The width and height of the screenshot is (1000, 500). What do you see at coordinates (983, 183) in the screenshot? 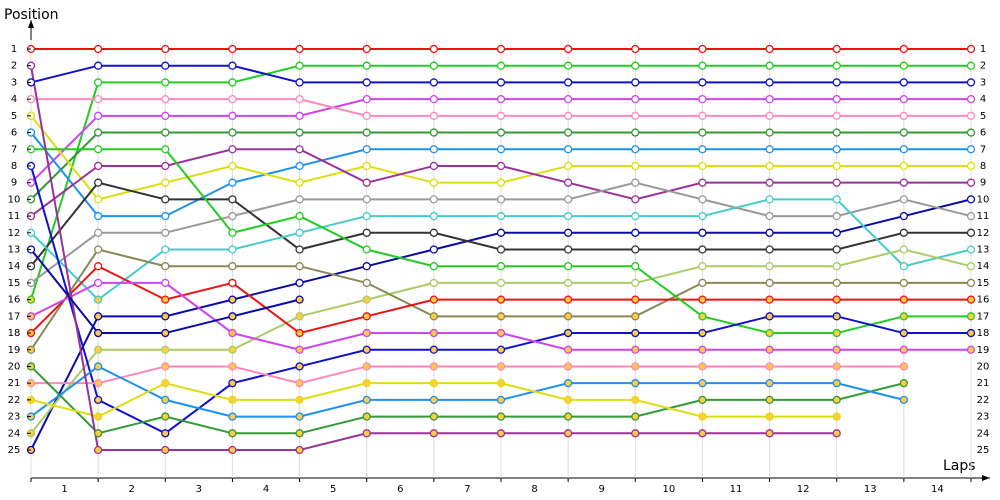
I see `y-tick-label-right: 9` at bounding box center [983, 183].